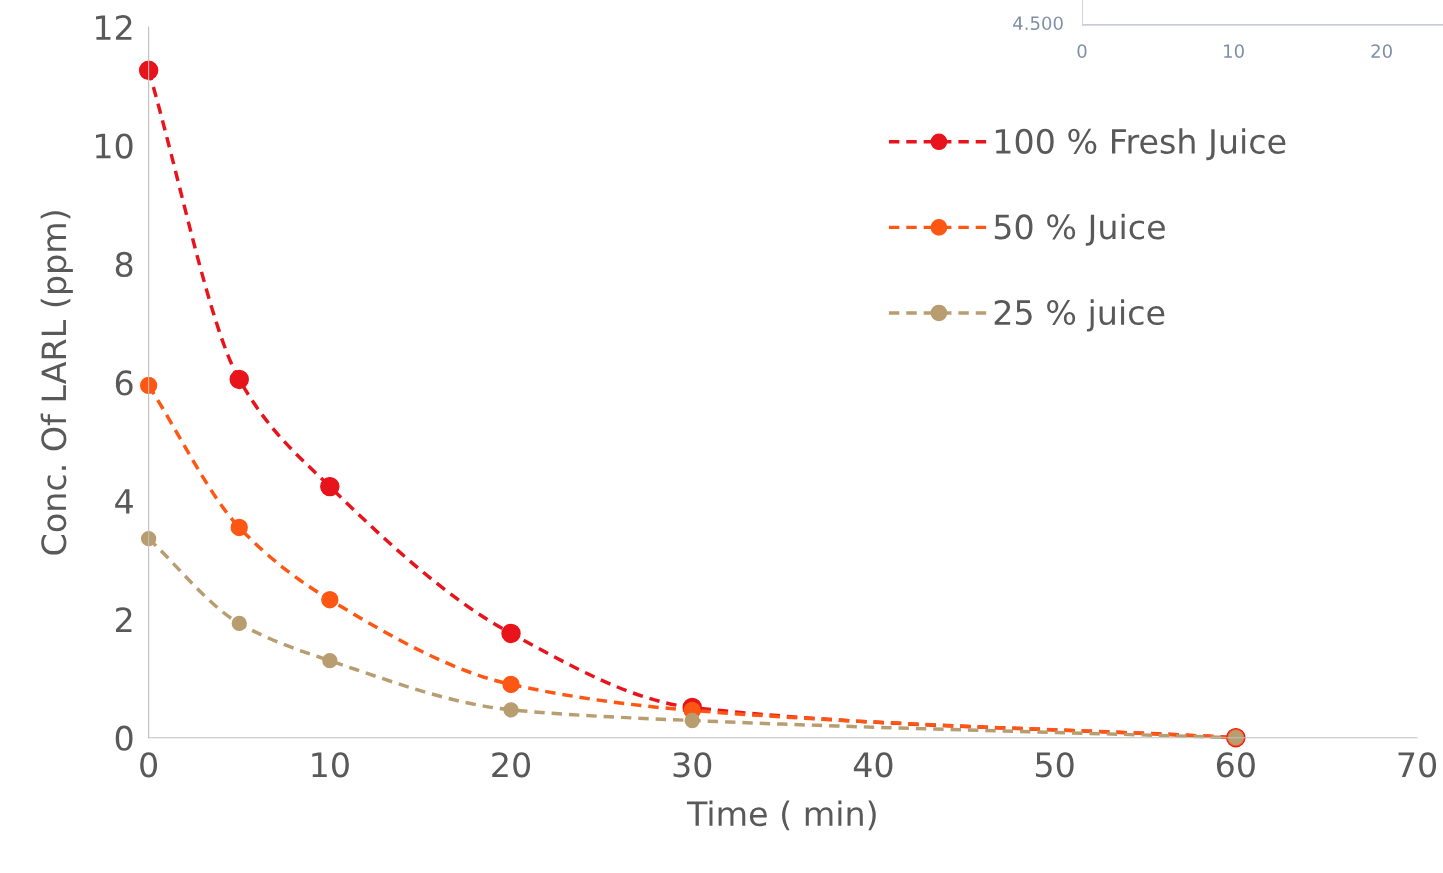 The width and height of the screenshot is (1443, 873). What do you see at coordinates (873, 765) in the screenshot?
I see `x-tick-label: 40` at bounding box center [873, 765].